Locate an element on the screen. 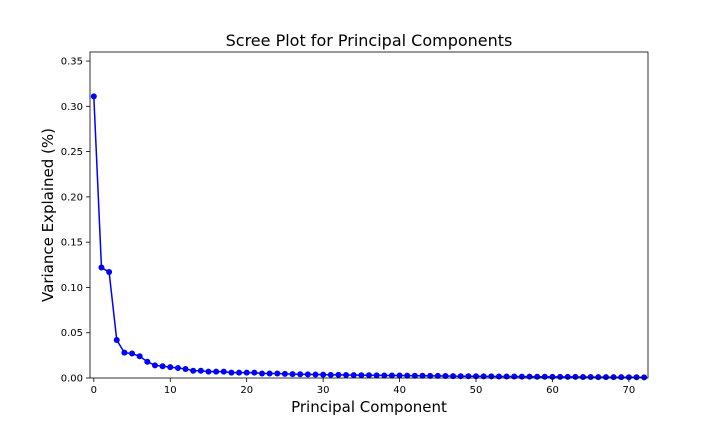 Image resolution: width=720 pixels, height=432 pixels. x-axis-ticks: 0 10 20 30 40 50 60 70 is located at coordinates (363, 387).